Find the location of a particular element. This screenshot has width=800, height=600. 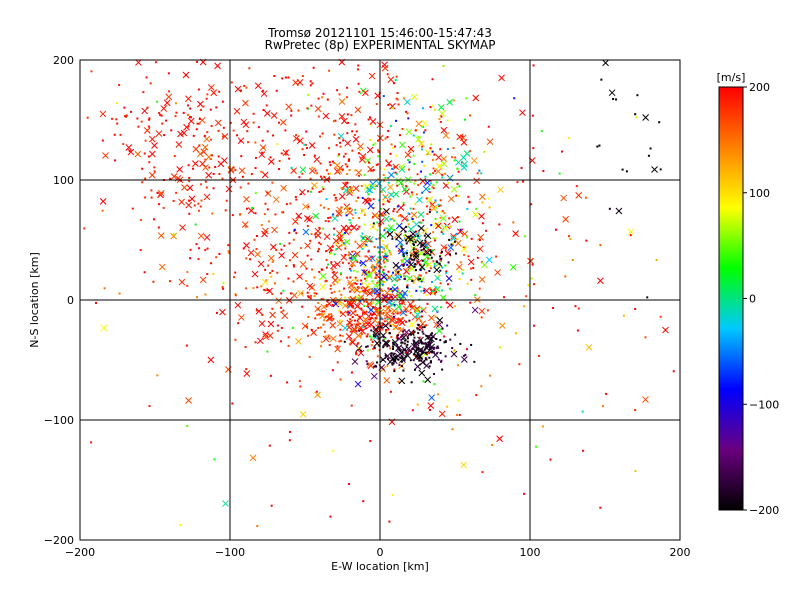

x-axis-label: E-W location [km] is located at coordinates (380, 566).